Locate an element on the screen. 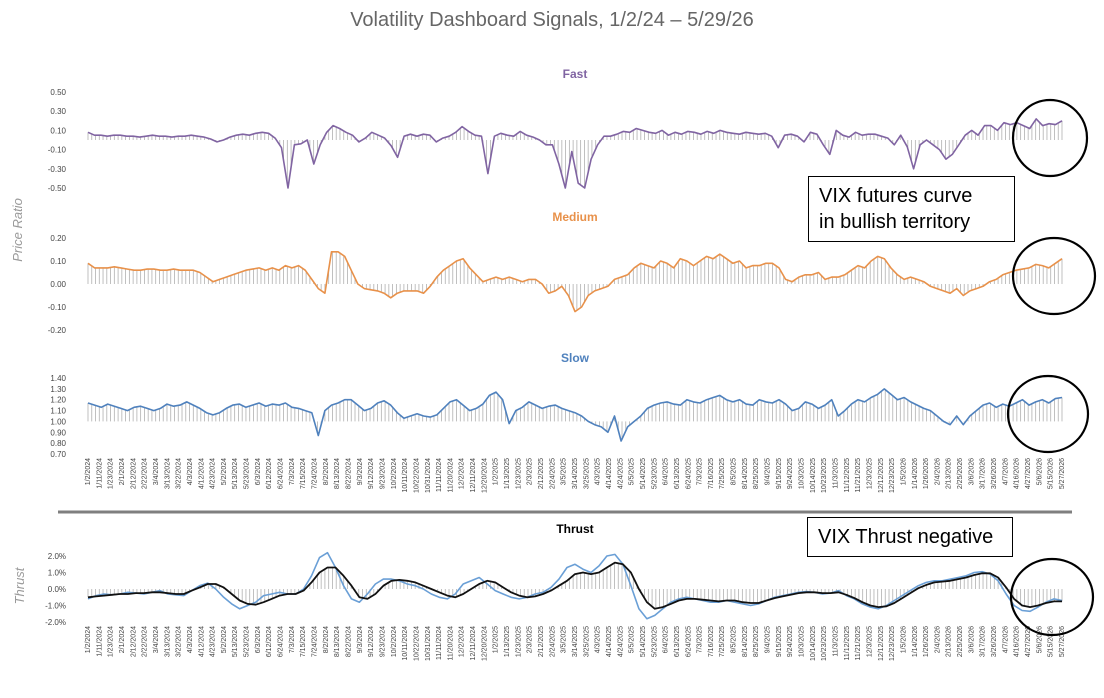  lower-date-tick: 8/5/2025 is located at coordinates (734, 639).